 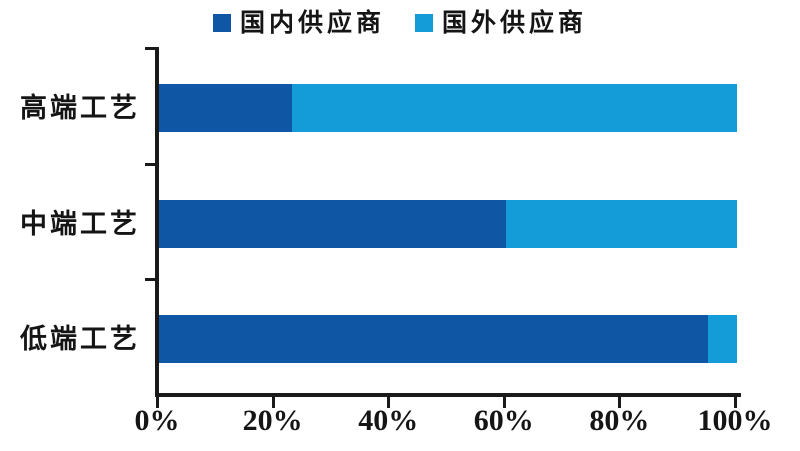 What do you see at coordinates (157, 420) in the screenshot?
I see `x-axis-tick-label: 0%` at bounding box center [157, 420].